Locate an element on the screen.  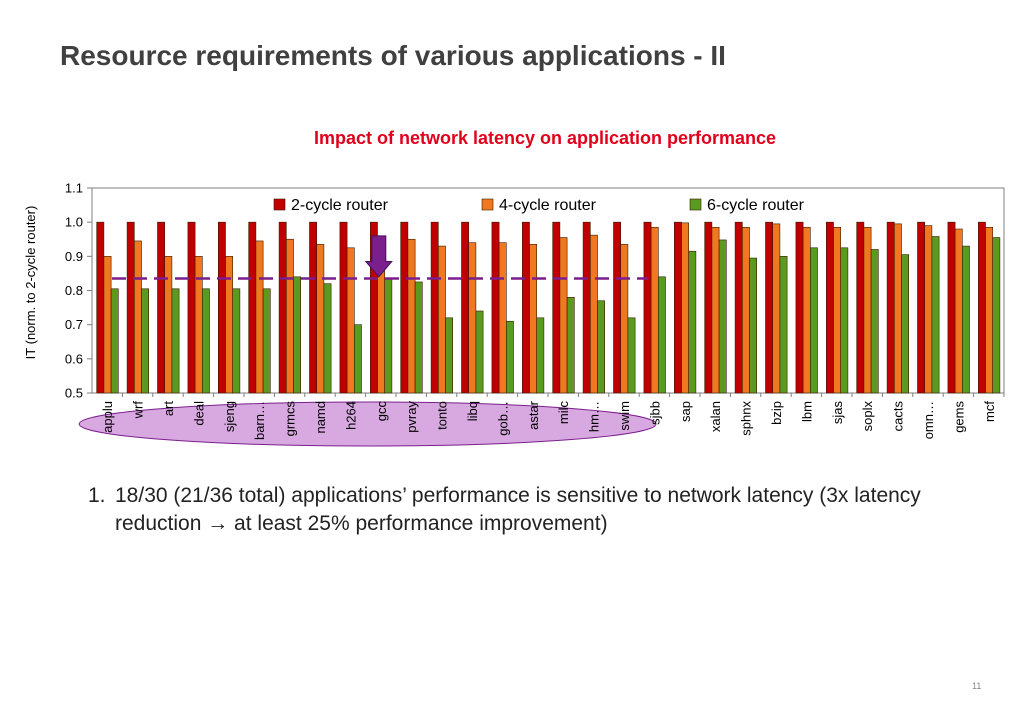
down-arrow-icon is located at coordinates (378, 256).